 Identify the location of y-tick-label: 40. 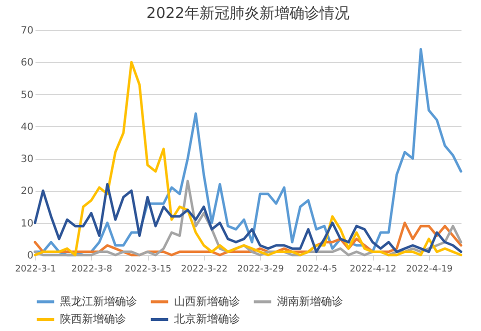
(27, 127).